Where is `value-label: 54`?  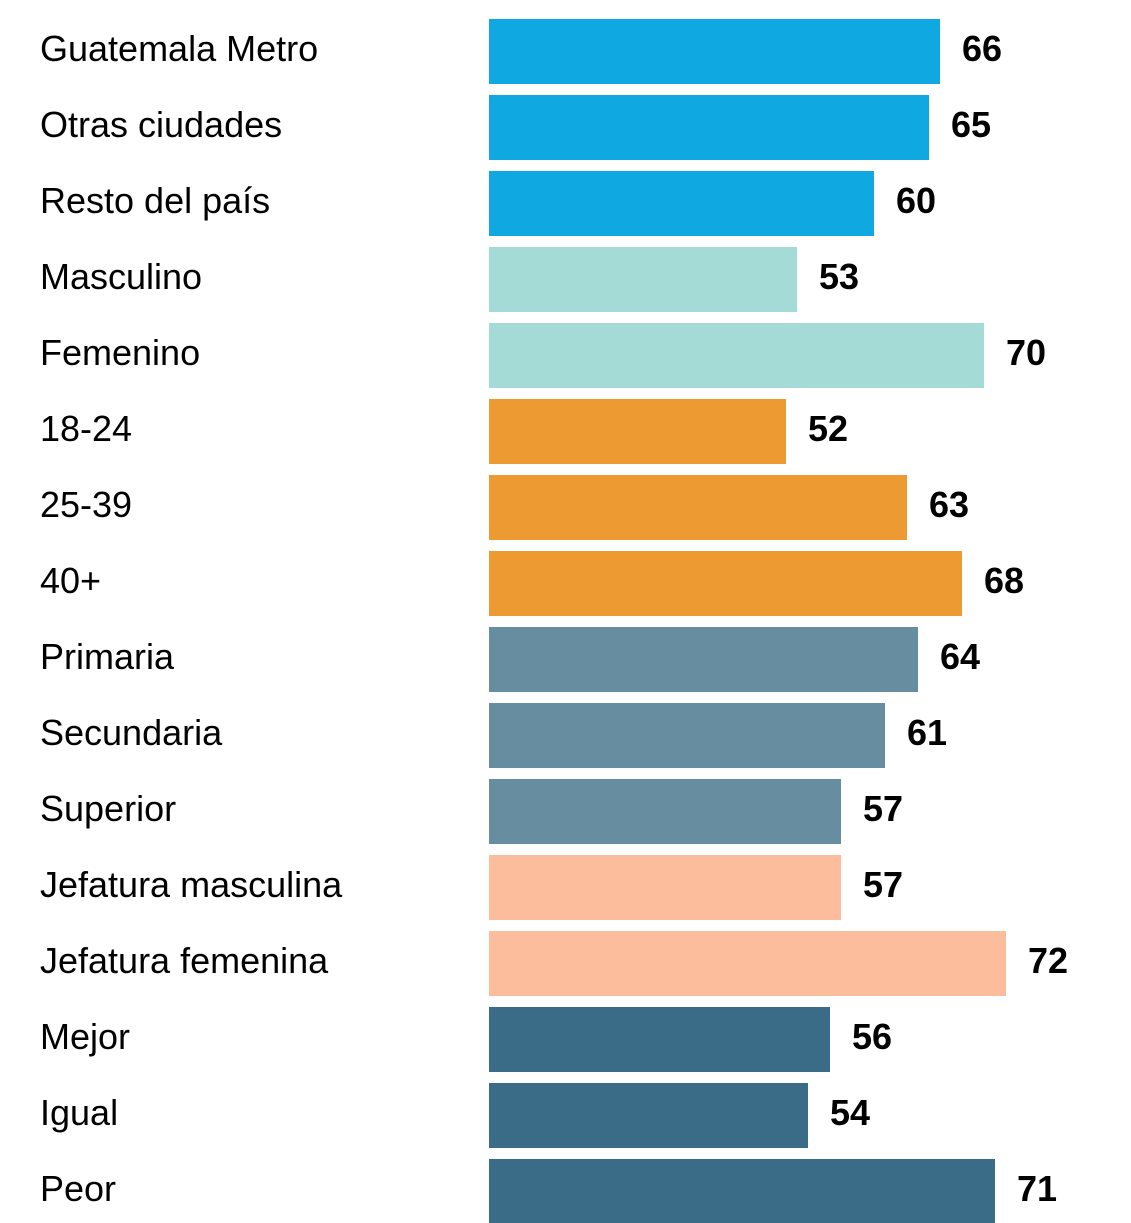 value-label: 54 is located at coordinates (850, 1112).